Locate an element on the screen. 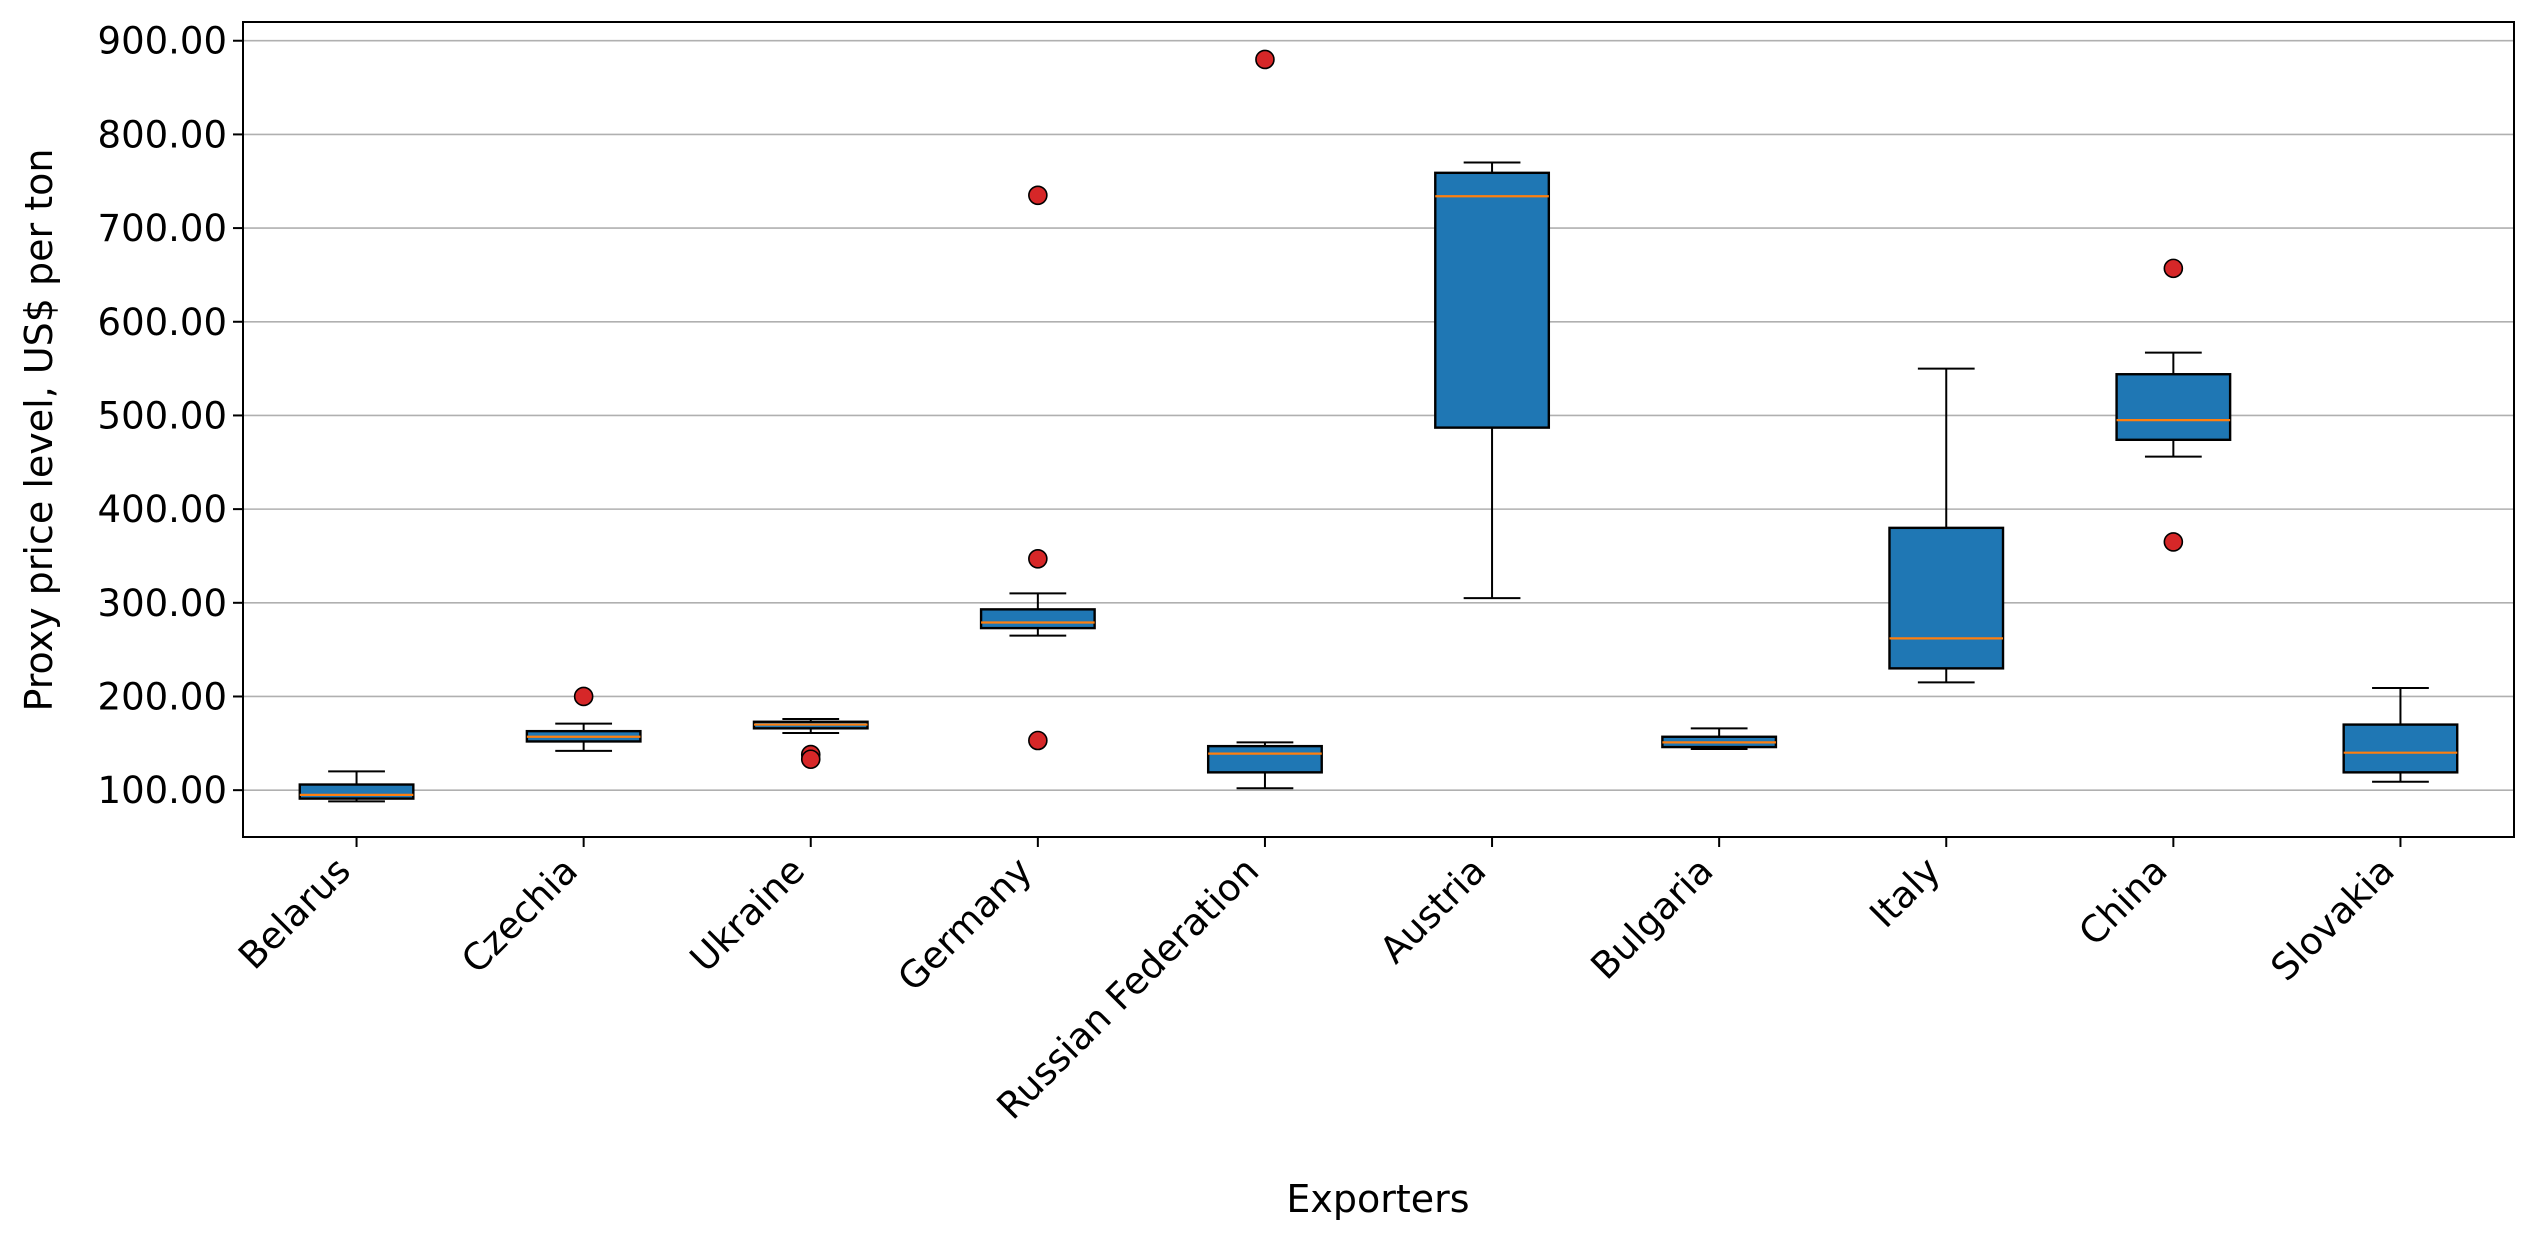 This screenshot has width=2534, height=1243. x-tick-label: Germany is located at coordinates (965, 924).